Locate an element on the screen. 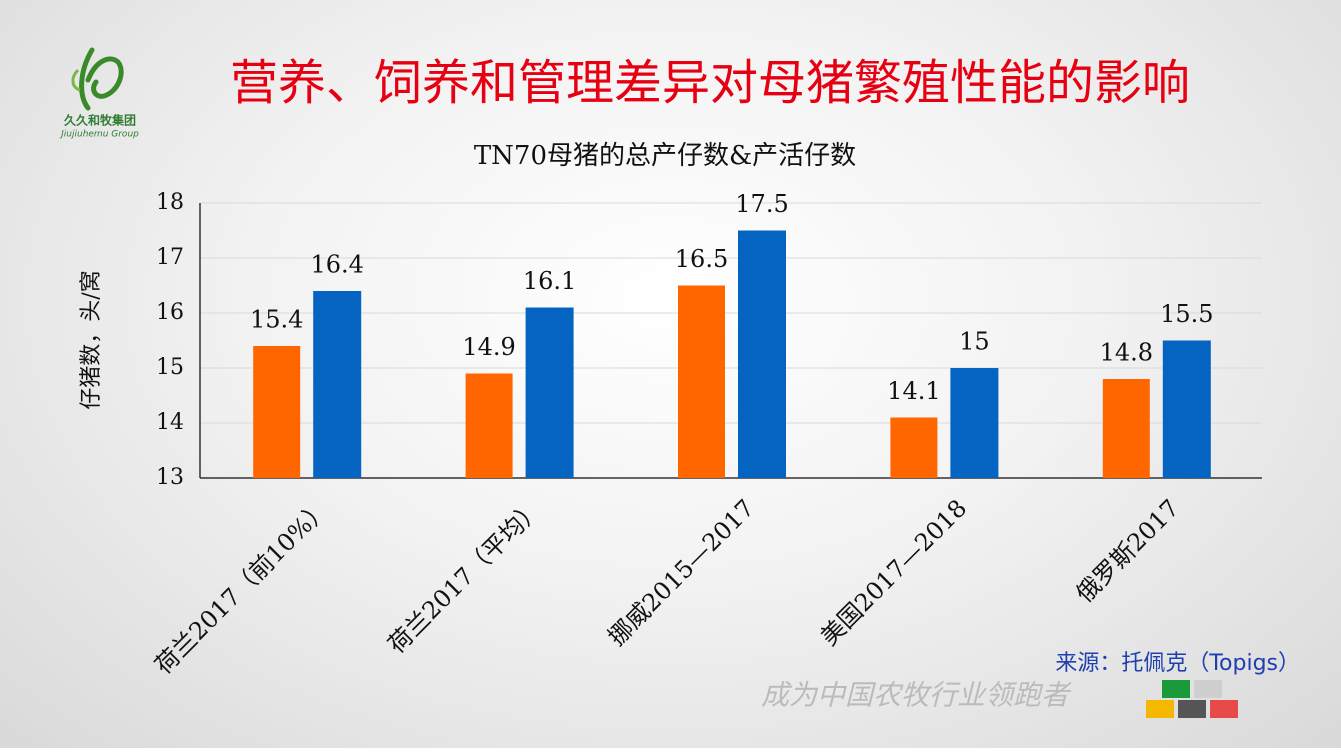  y-tick-label: 13 is located at coordinates (170, 477).